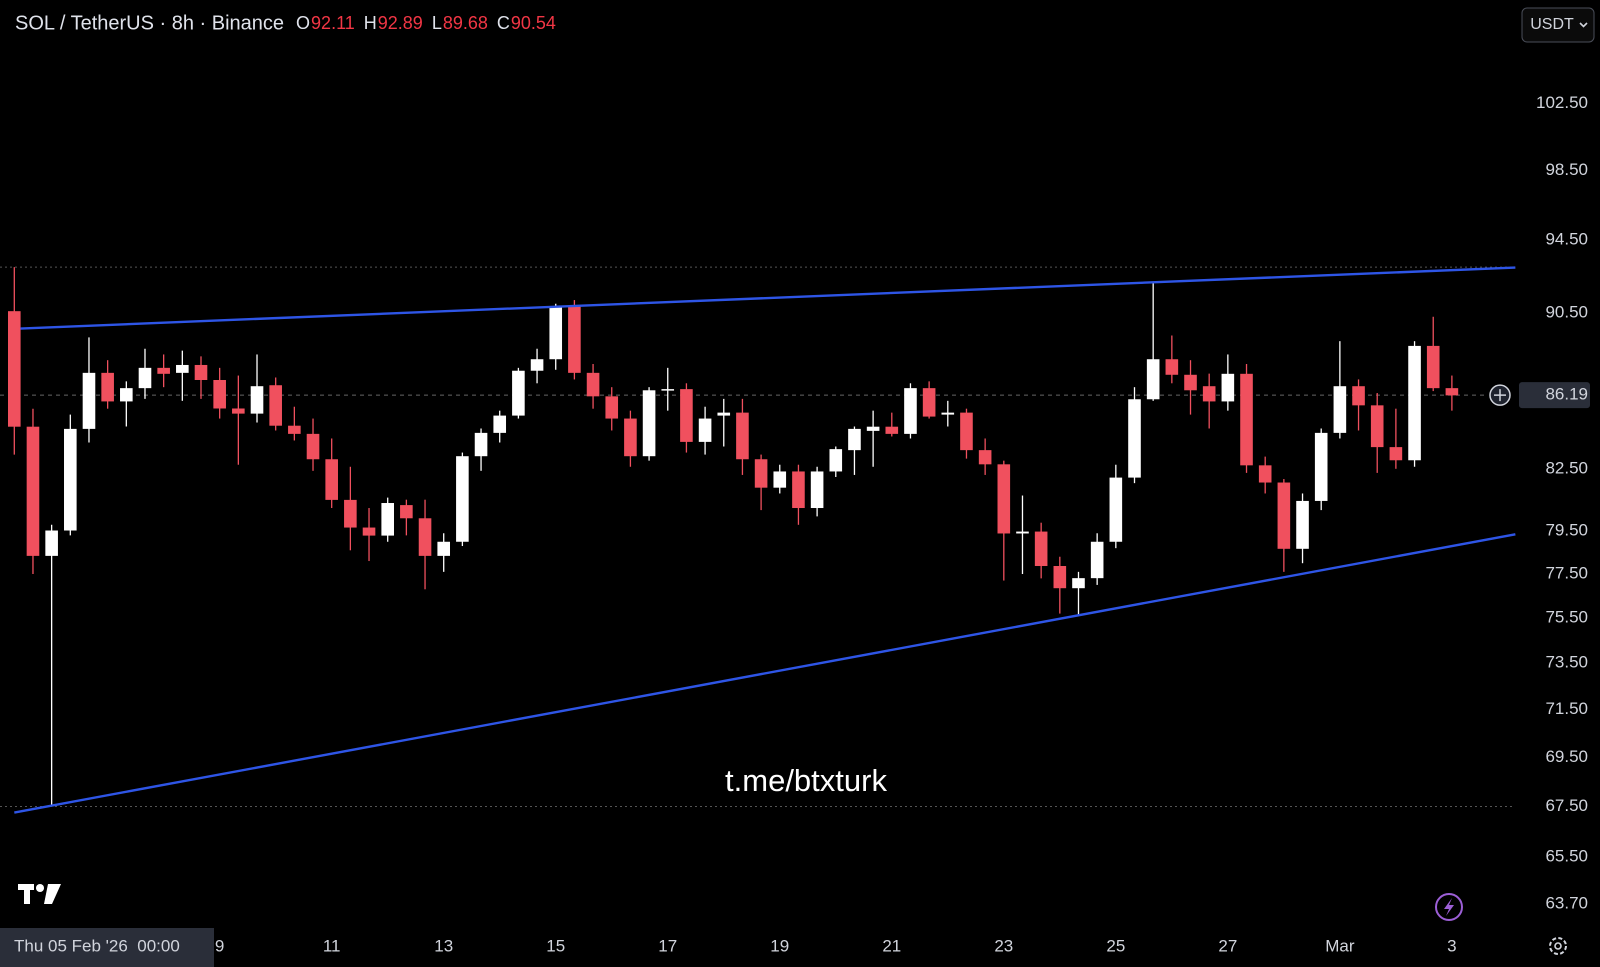 The height and width of the screenshot is (967, 1600). What do you see at coordinates (1583, 25) in the screenshot?
I see `dropdown-arrow` at bounding box center [1583, 25].